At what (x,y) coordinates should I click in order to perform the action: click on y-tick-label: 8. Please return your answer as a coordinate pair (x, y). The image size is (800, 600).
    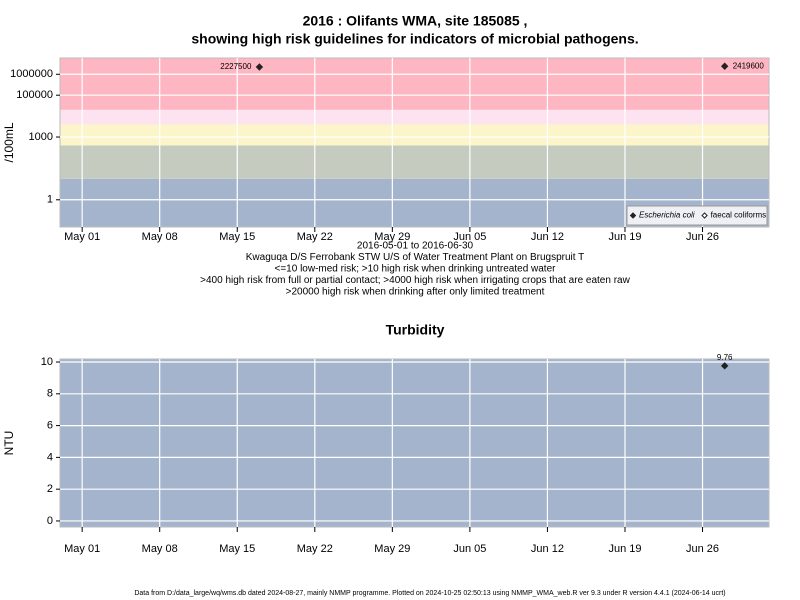
    Looking at the image, I should click on (50, 394).